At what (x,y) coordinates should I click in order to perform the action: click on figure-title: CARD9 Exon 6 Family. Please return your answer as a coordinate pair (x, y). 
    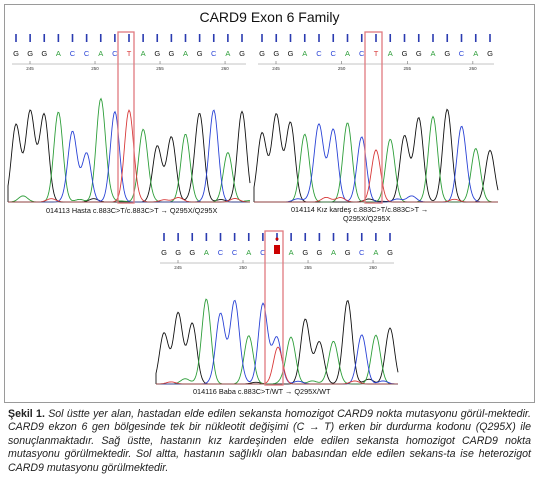
    Looking at the image, I should click on (269, 17).